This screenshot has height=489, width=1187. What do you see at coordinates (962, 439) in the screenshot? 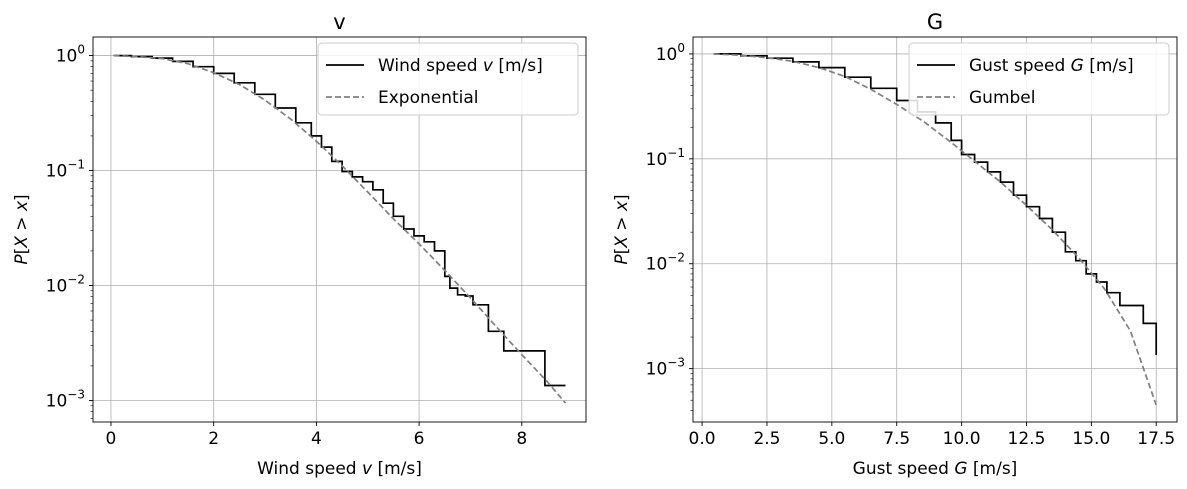
I see `x-tick-label: 10.0` at bounding box center [962, 439].